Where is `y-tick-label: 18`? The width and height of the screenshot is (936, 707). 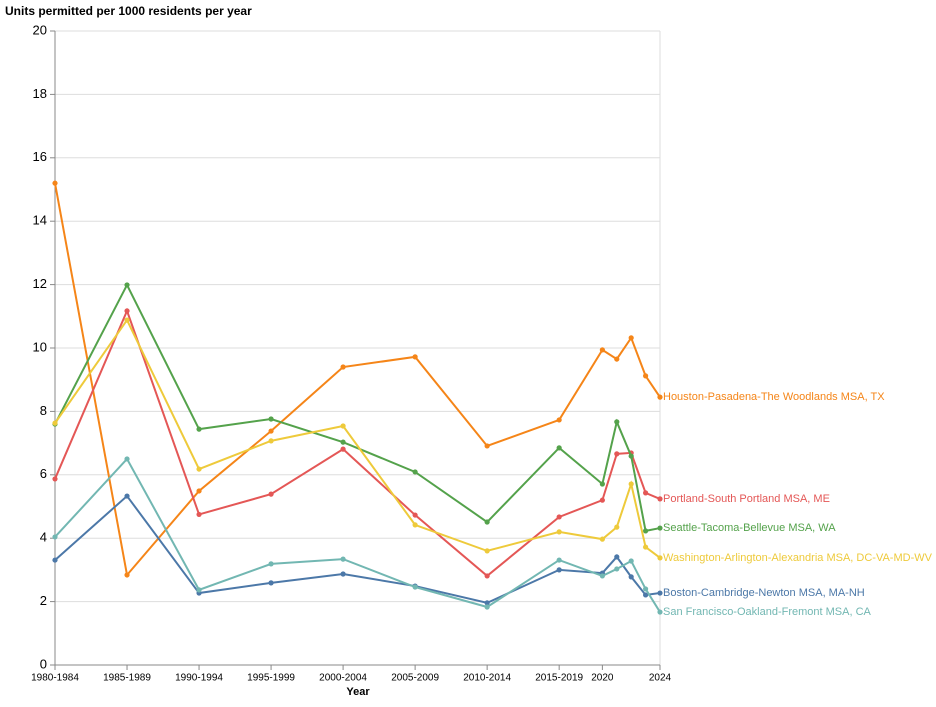
y-tick-label: 18 is located at coordinates (40, 93).